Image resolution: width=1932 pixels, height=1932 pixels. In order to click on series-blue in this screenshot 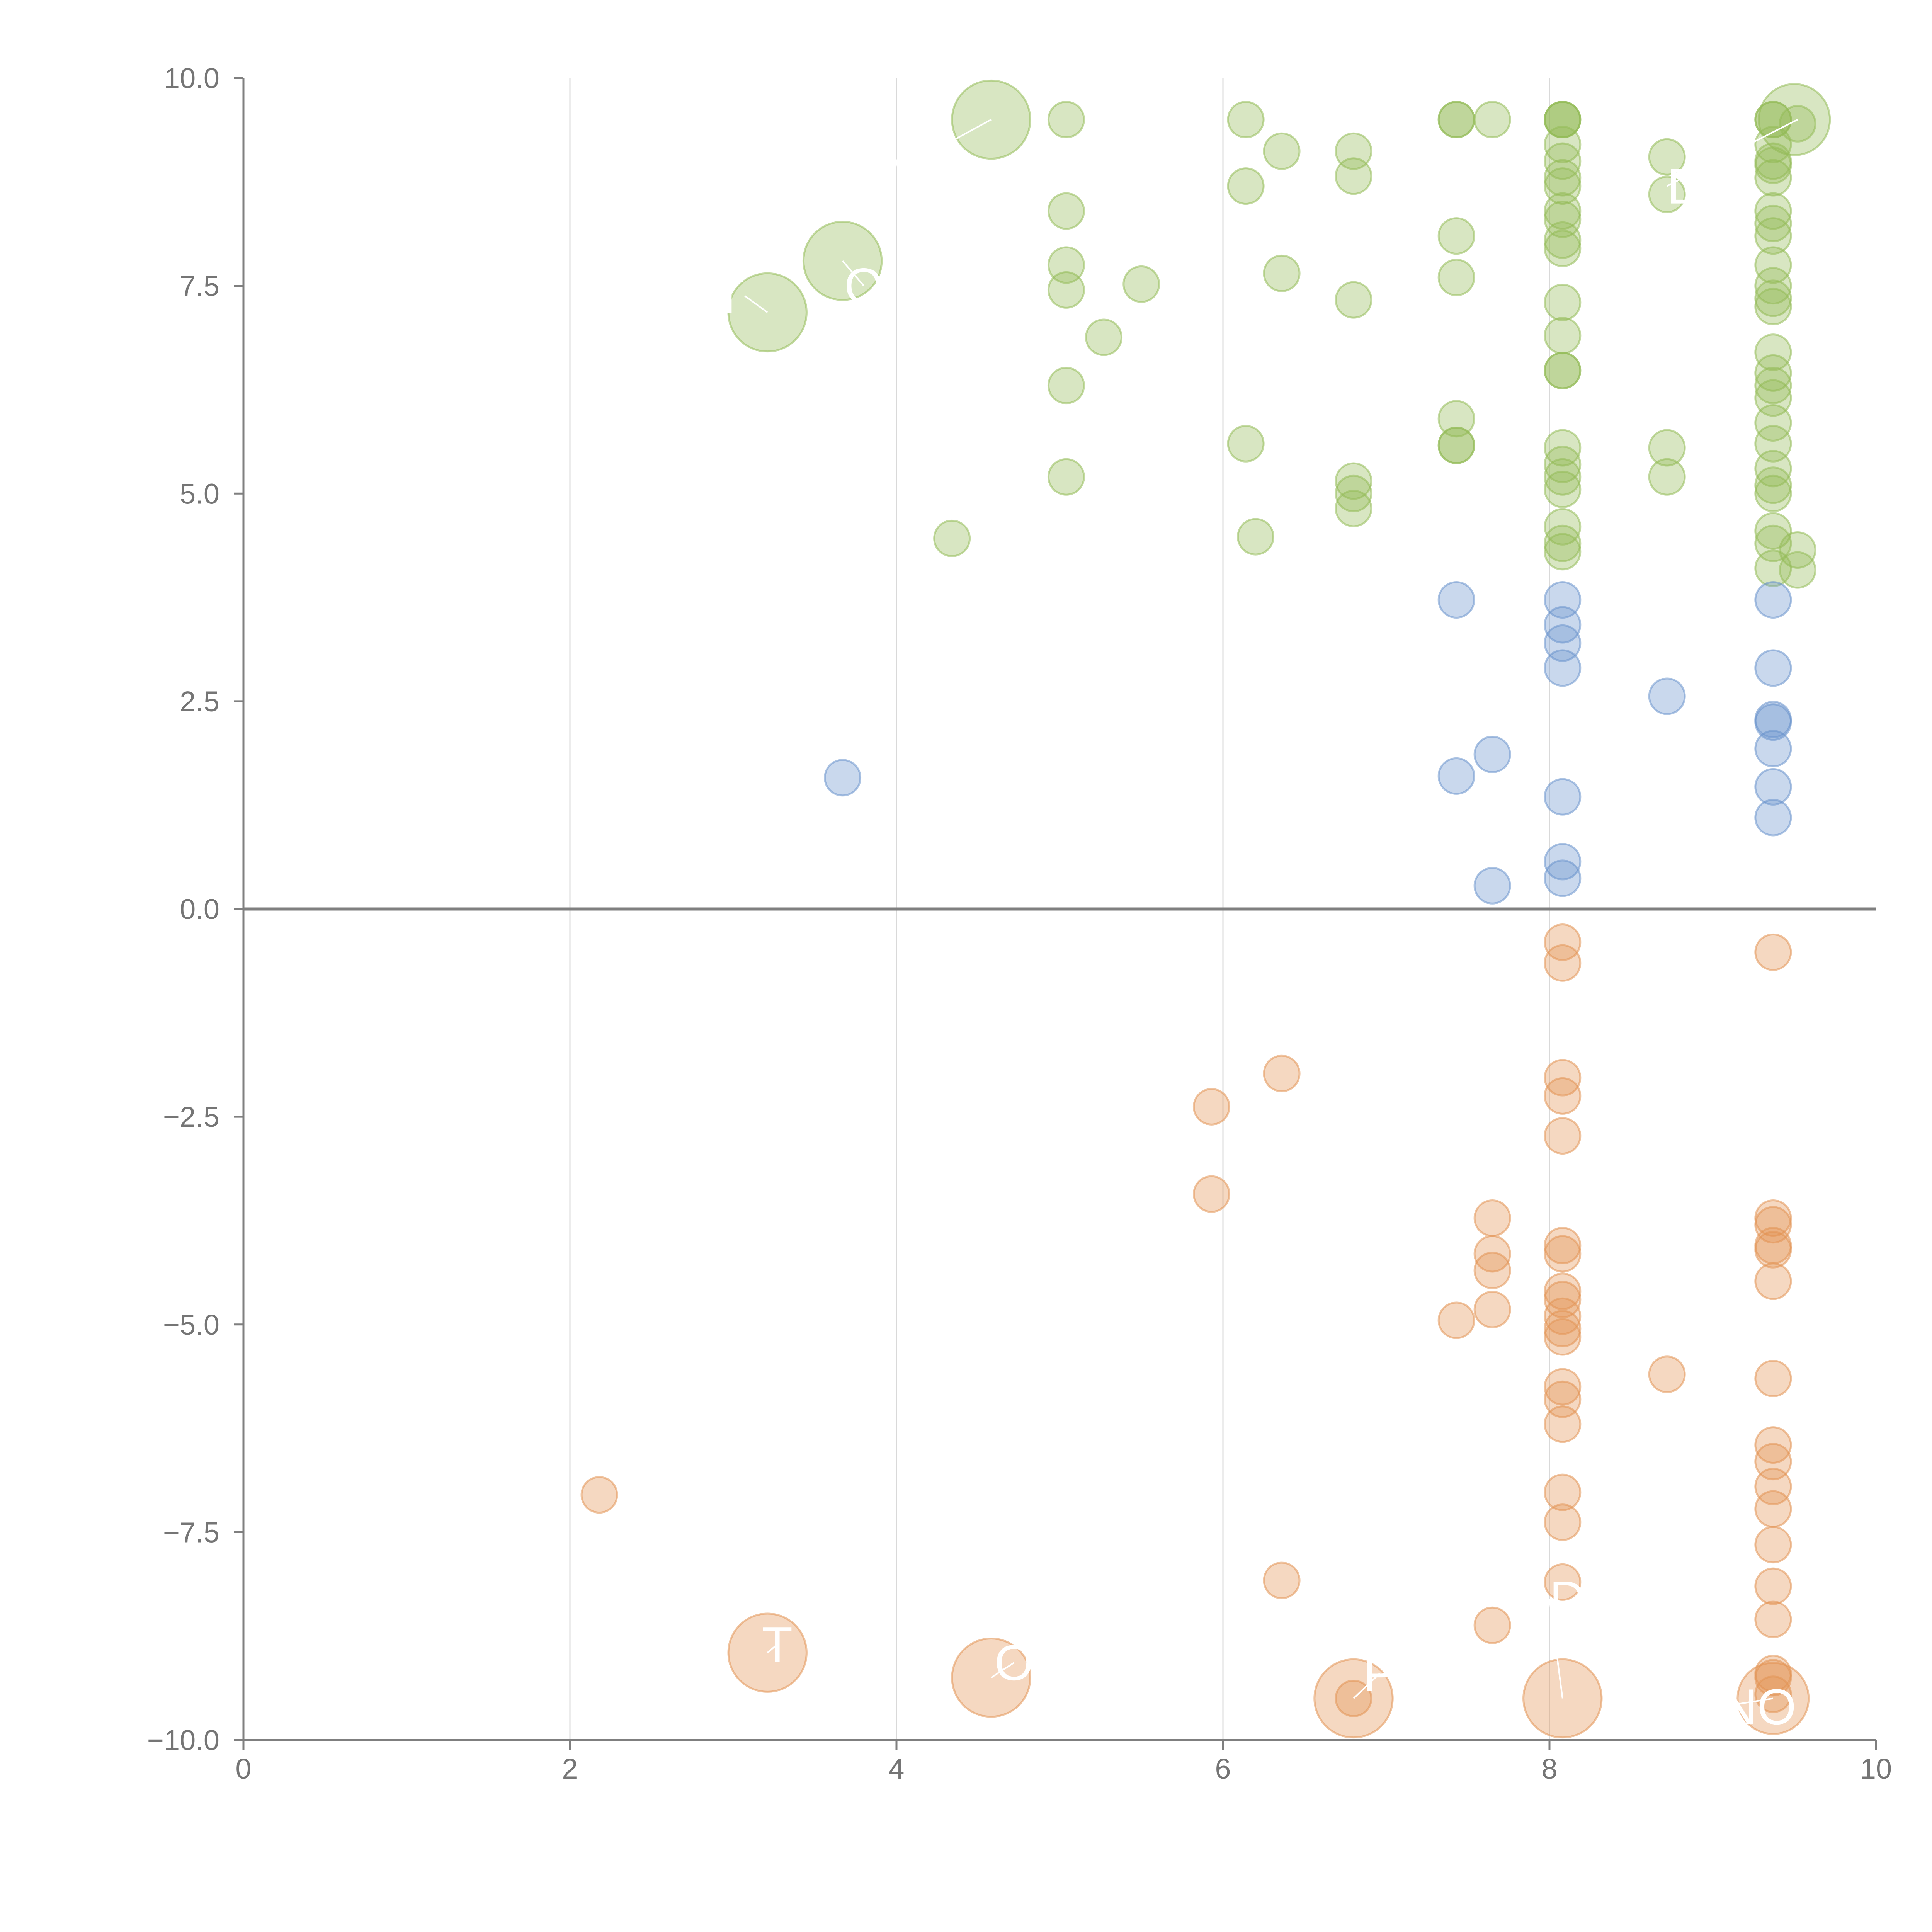, I will do `click(1308, 743)`.